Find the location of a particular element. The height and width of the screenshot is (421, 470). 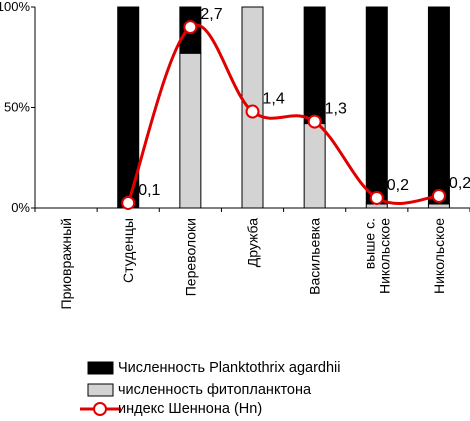

shannon-label-4: 1,3 is located at coordinates (336, 109).